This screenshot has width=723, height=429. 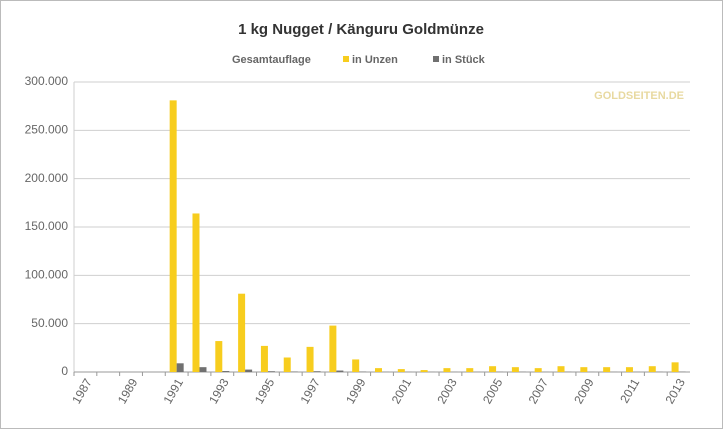 I want to click on y-tick-label: 0, so click(x=64, y=371).